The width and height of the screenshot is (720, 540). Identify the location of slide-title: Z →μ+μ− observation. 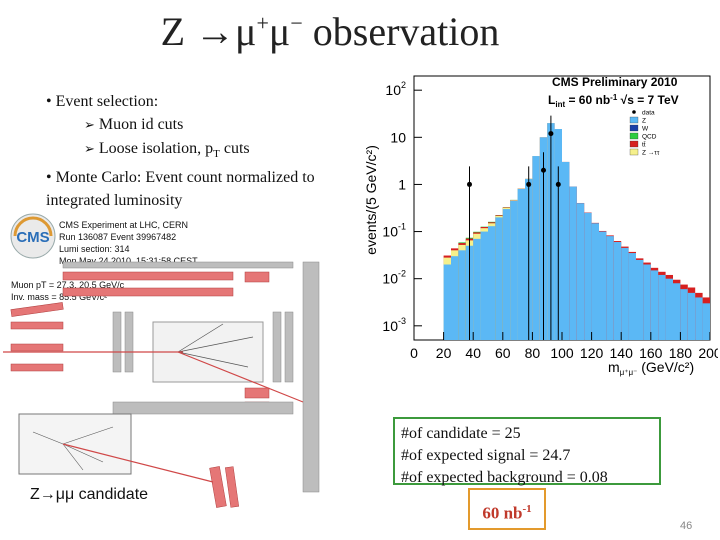
(330, 31).